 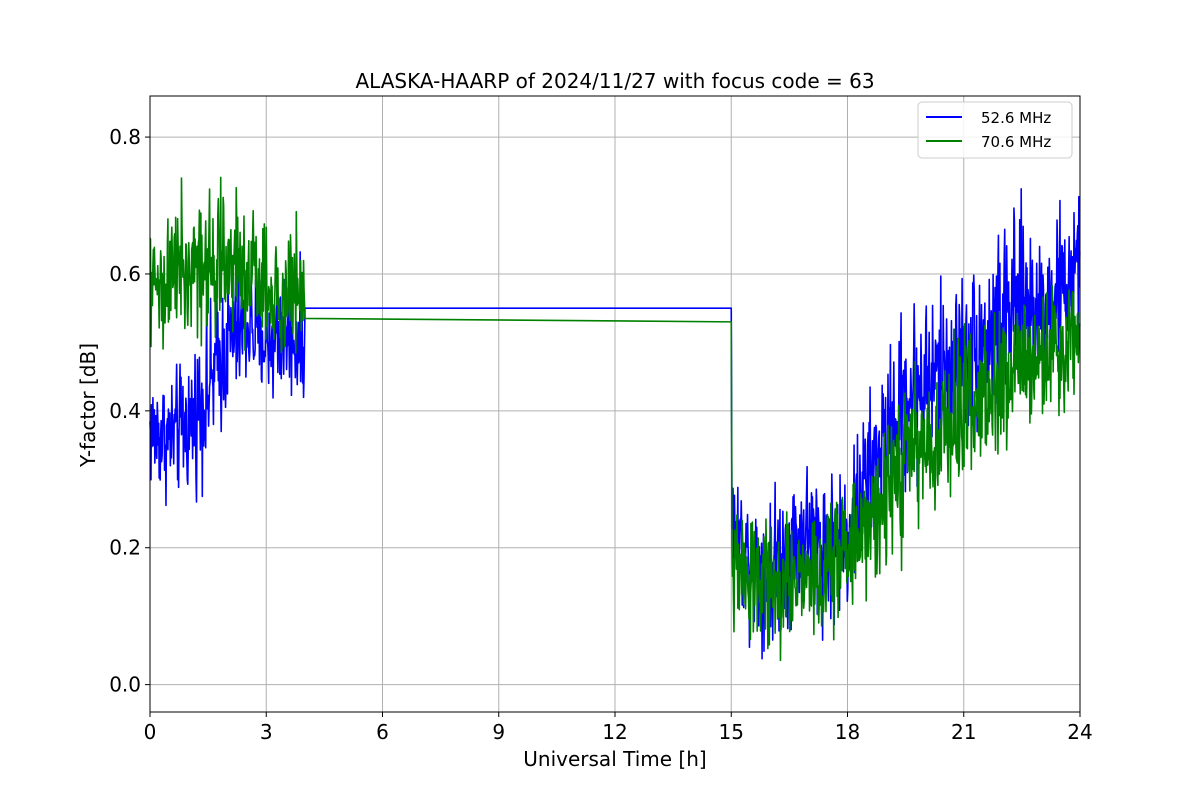 I want to click on y-tick-label: 0.8, so click(x=125, y=137).